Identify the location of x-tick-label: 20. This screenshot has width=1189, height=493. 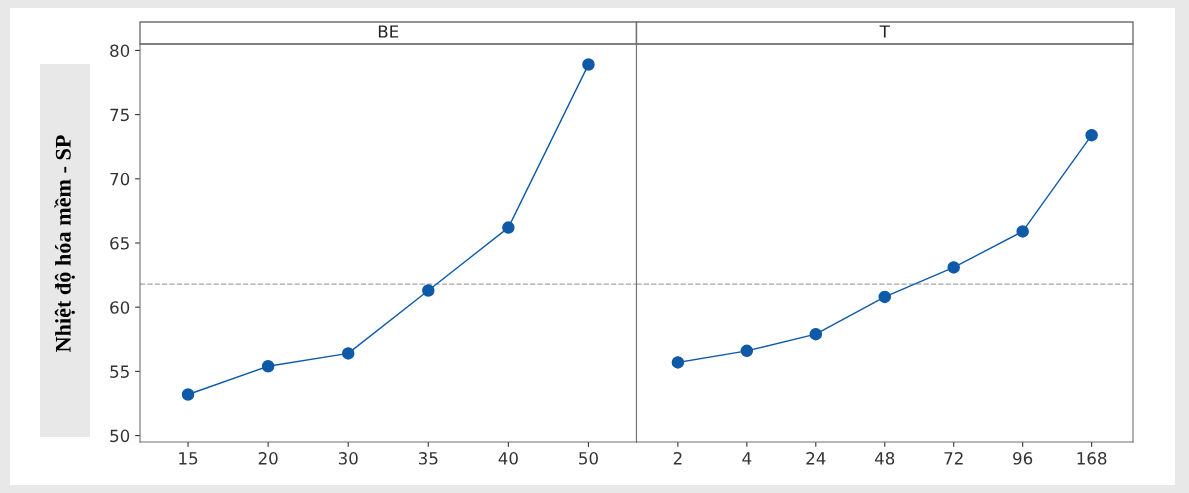
(268, 458).